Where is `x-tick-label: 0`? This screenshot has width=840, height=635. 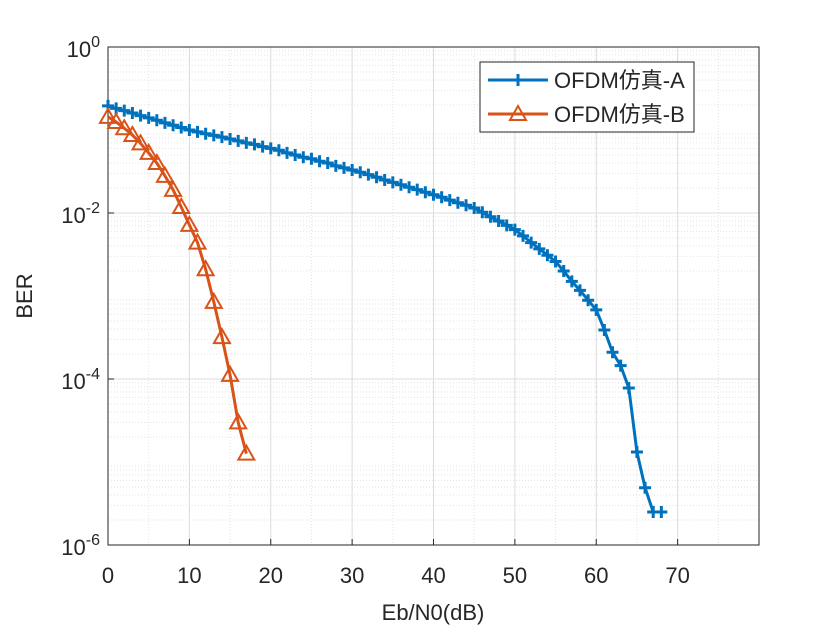 x-tick-label: 0 is located at coordinates (108, 575).